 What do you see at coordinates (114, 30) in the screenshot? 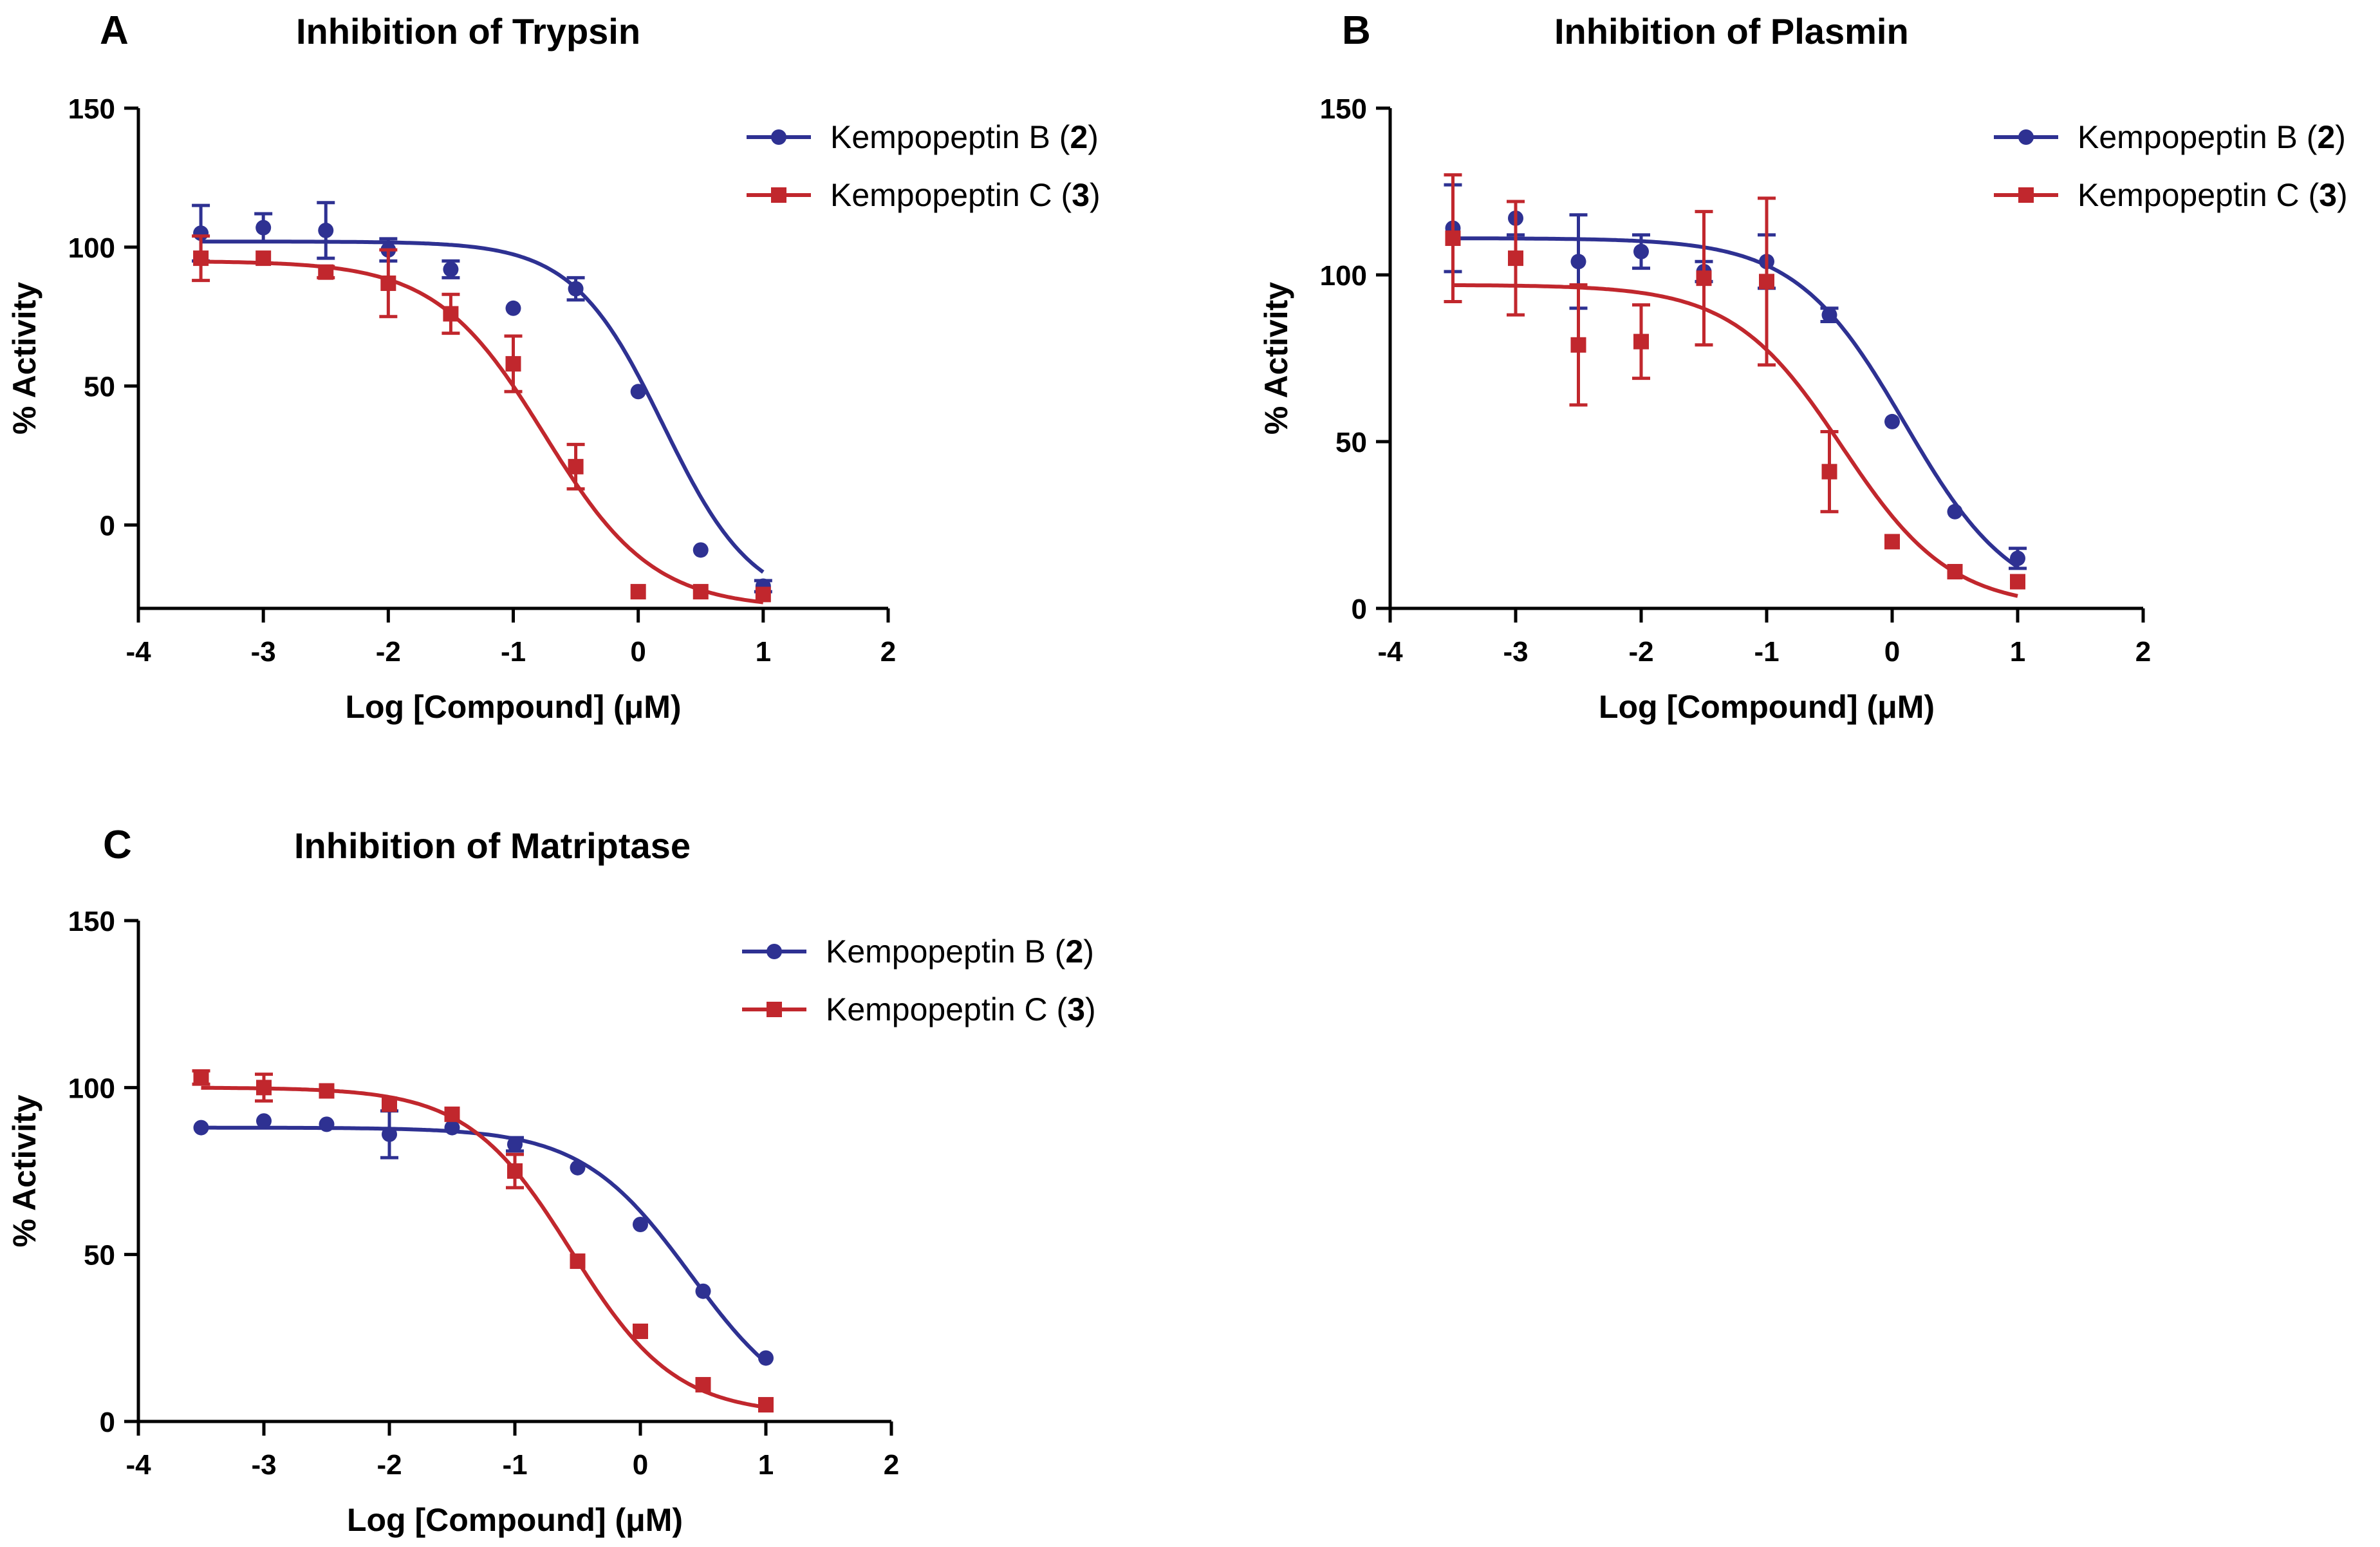
I see `panel-letter: A` at bounding box center [114, 30].